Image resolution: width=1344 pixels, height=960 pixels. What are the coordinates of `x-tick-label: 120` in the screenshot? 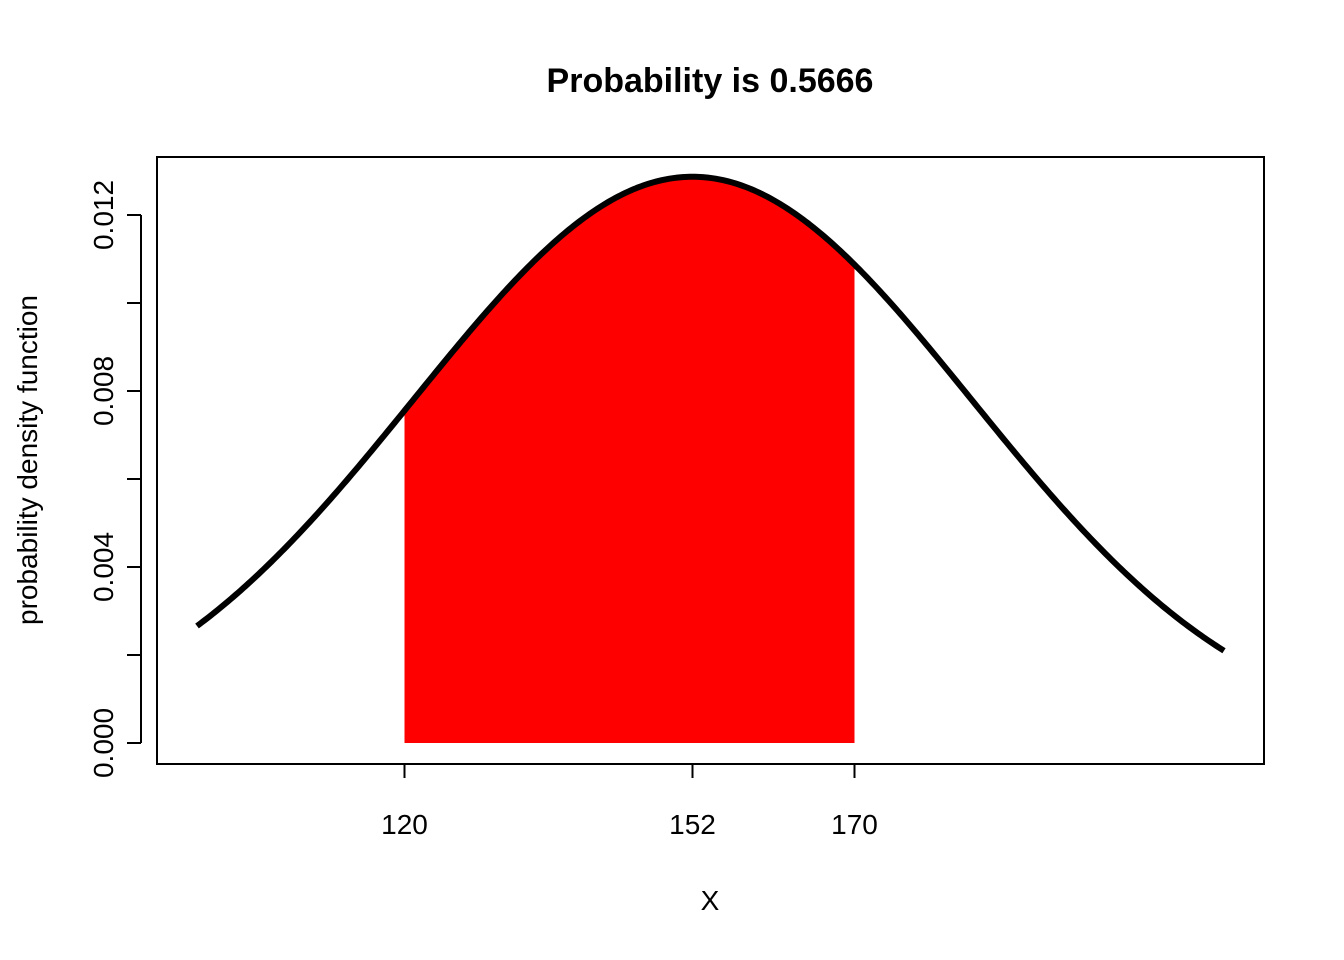 It's located at (404, 824).